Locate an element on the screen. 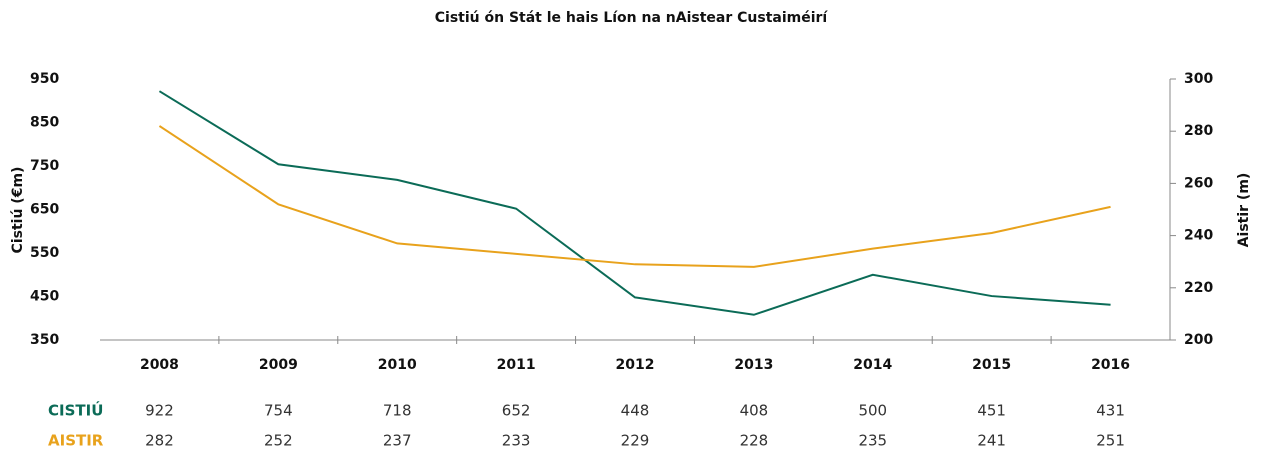 This screenshot has height=451, width=1262. y-tick-label: 850 is located at coordinates (44, 123).